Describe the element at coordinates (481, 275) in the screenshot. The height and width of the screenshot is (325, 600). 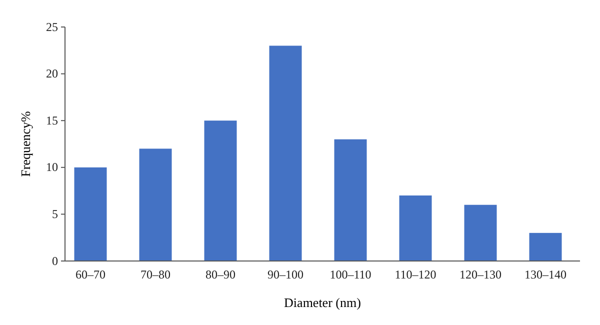
I see `x-tick-label: 120–130` at that location.